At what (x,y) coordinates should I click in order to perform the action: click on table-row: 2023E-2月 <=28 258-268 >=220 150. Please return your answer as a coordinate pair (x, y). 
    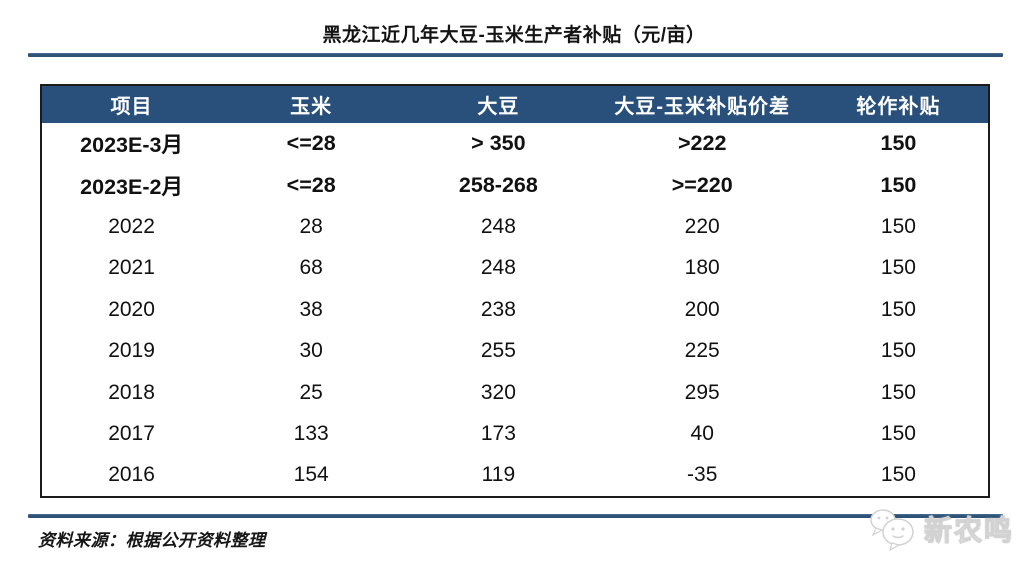
    Looking at the image, I should click on (515, 186).